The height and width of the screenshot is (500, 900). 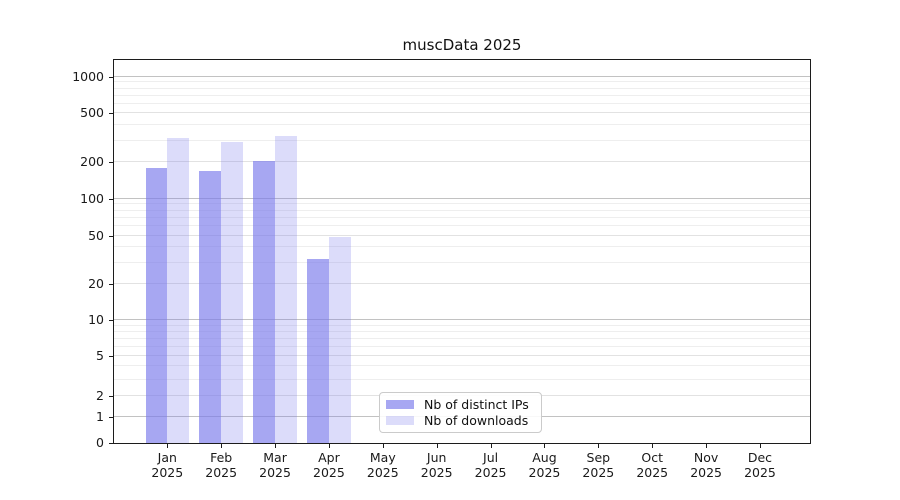 What do you see at coordinates (100, 442) in the screenshot?
I see `y-tick-label-0: 0` at bounding box center [100, 442].